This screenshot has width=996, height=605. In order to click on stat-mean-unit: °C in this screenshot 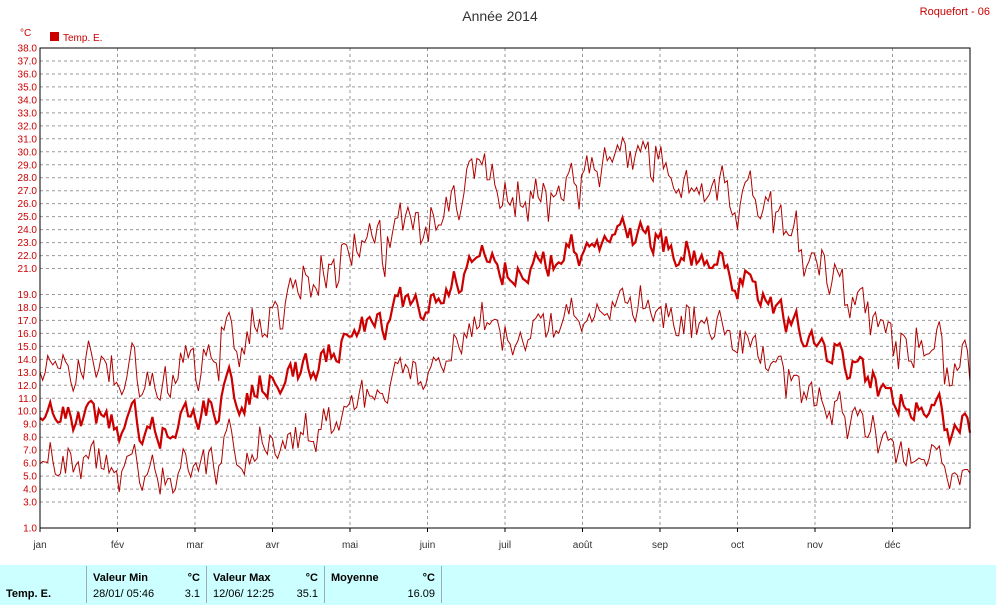, I will do `click(428, 578)`.